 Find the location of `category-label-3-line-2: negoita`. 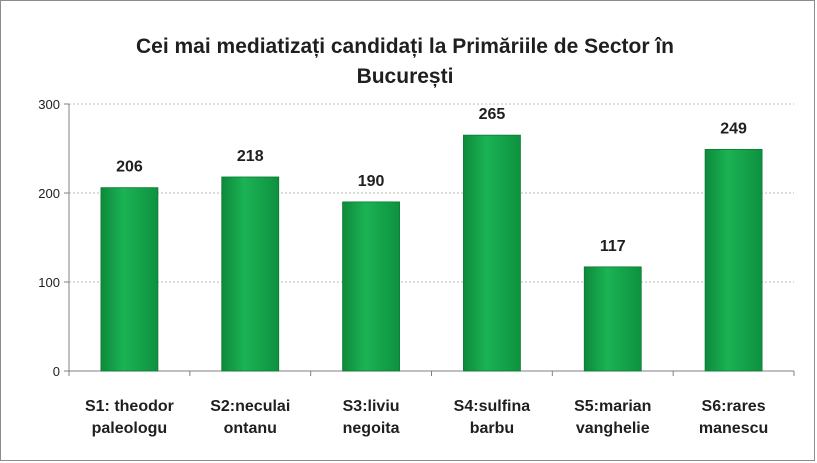

category-label-3-line-2: negoita is located at coordinates (371, 428).